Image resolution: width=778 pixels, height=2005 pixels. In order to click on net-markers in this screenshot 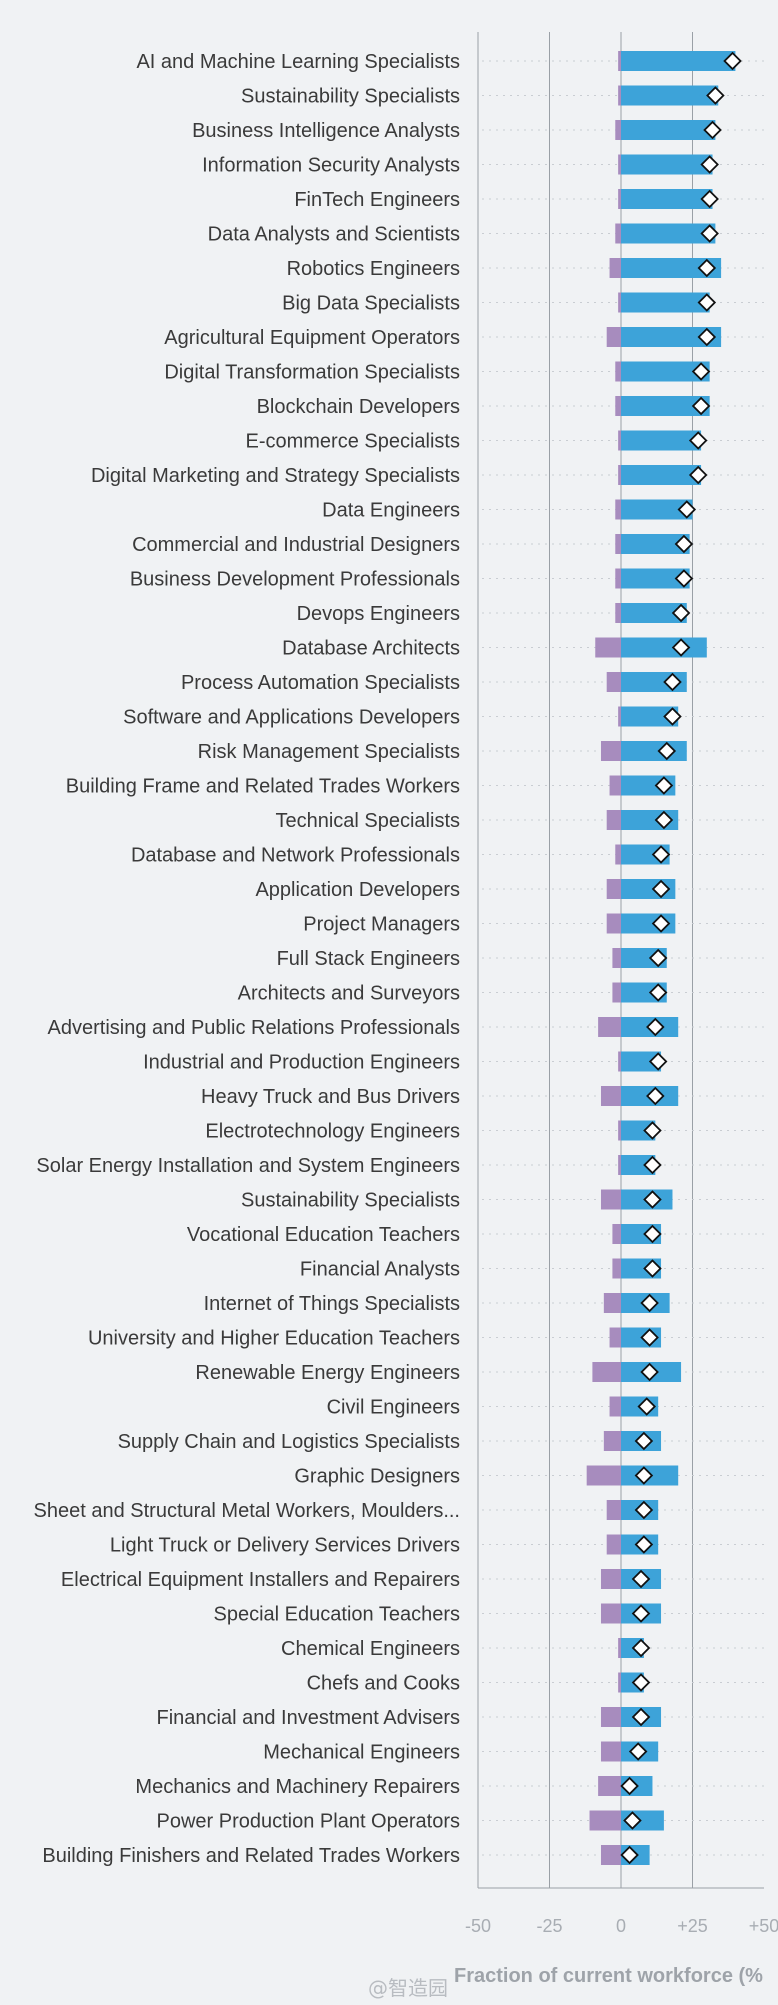, I will do `click(681, 958)`.